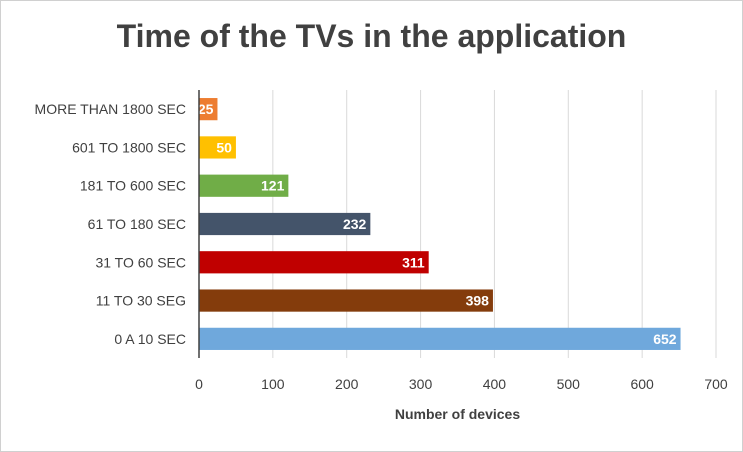  I want to click on category-label: 0 A 10 SEC, so click(150, 339).